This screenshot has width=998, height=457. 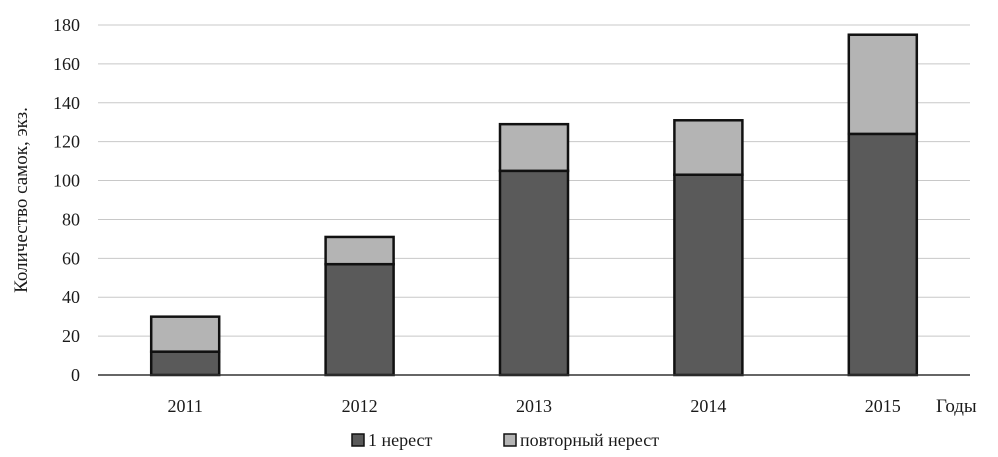 What do you see at coordinates (75, 375) in the screenshot?
I see `y-tick-label: 0` at bounding box center [75, 375].